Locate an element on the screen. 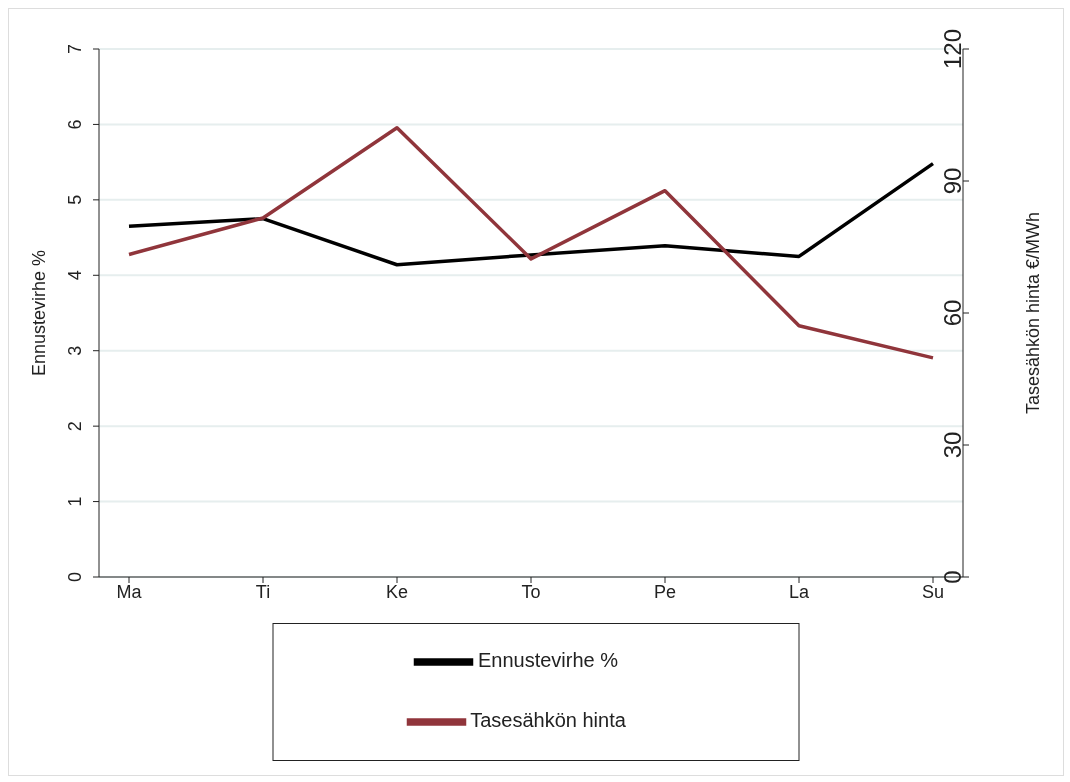 The height and width of the screenshot is (782, 1070). y-tick-label: 4 is located at coordinates (75, 275).